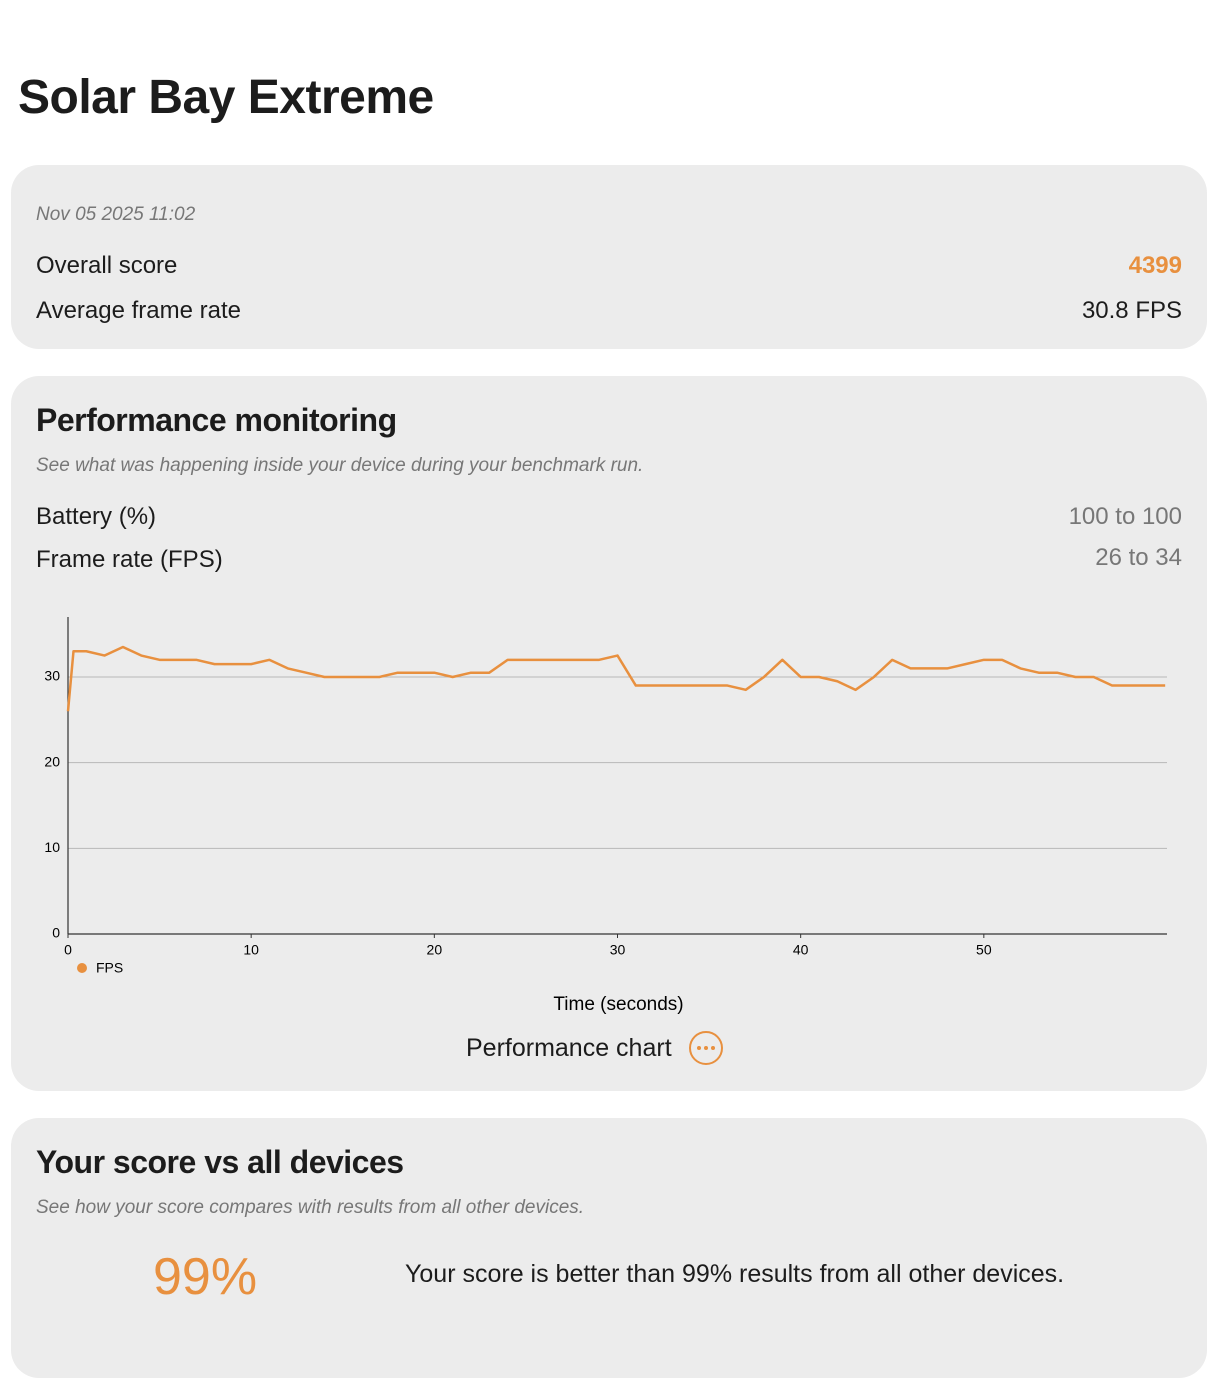 The image size is (1223, 1378). Describe the element at coordinates (609, 257) in the screenshot. I see `summary-card` at that location.